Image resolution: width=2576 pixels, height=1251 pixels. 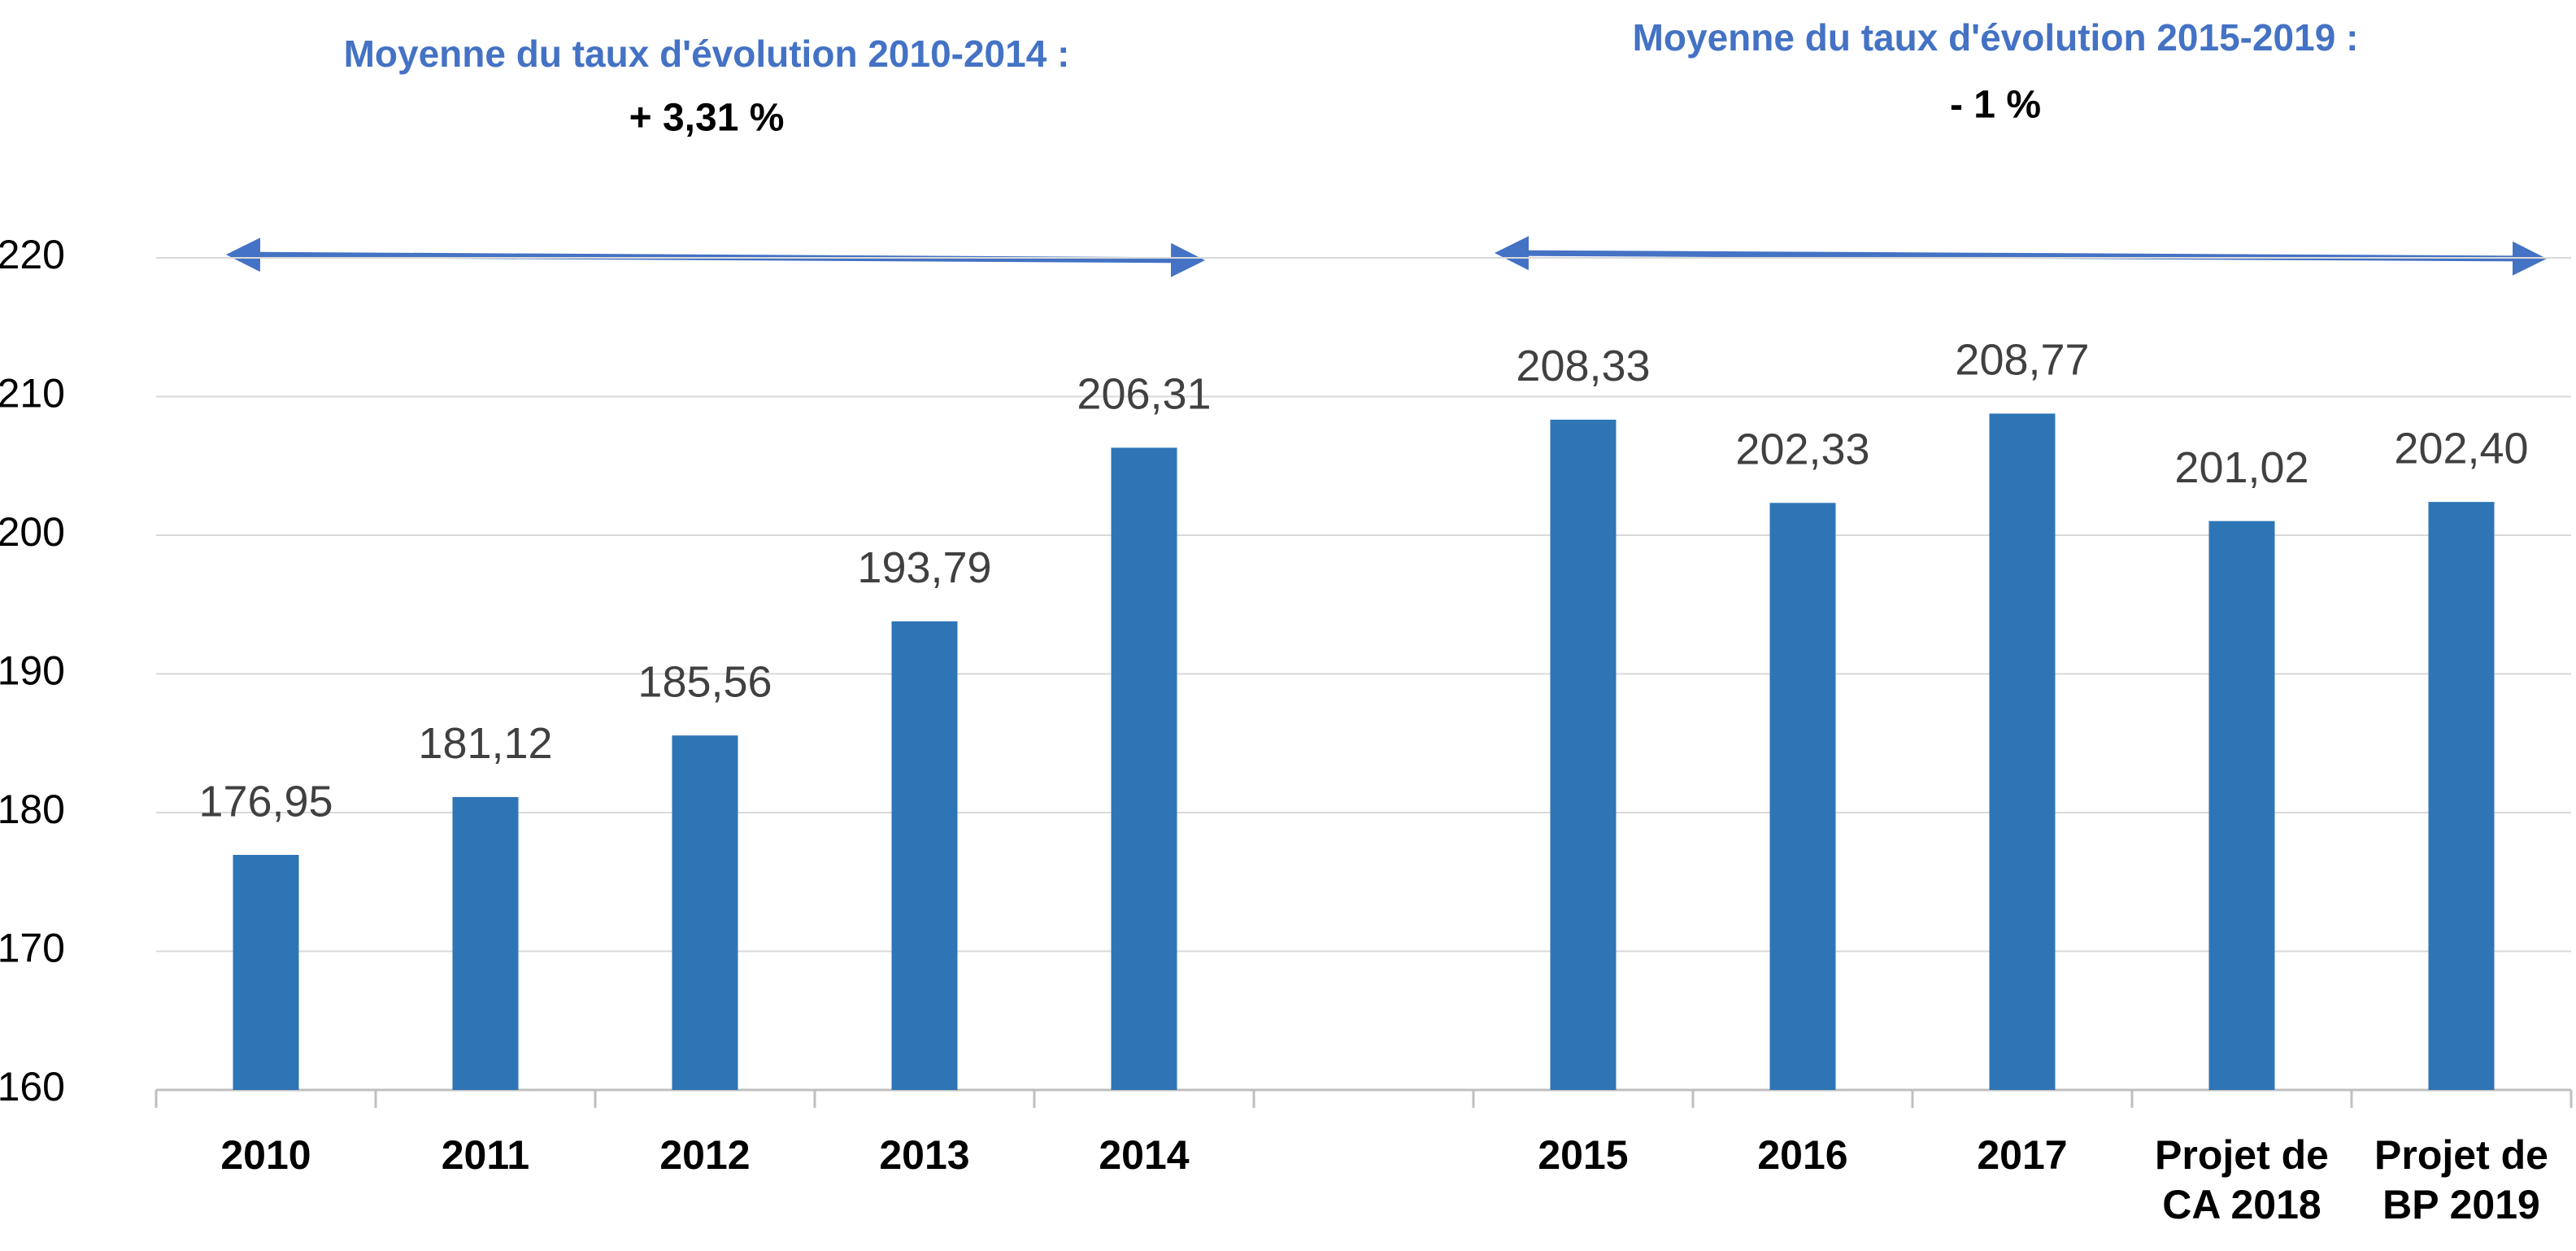 I want to click on annotation-title: Moyenne du taux d'évolution 2010-2014 :, so click(x=707, y=54).